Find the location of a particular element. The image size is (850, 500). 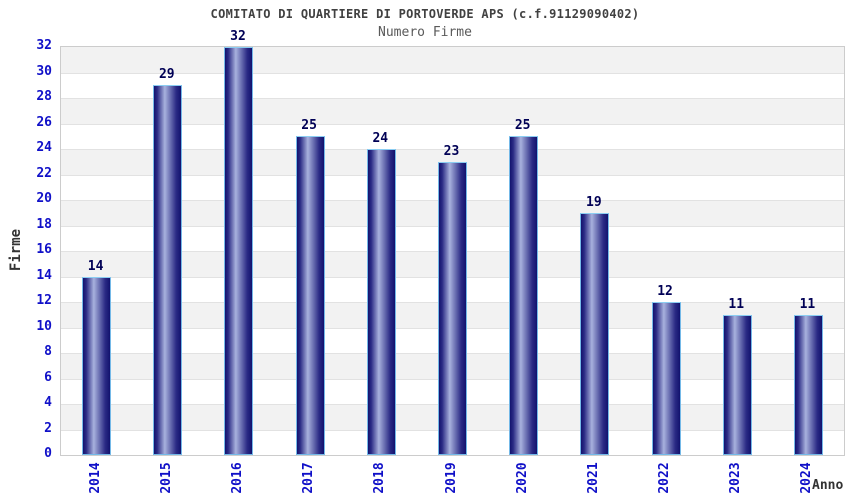

bar-2021 is located at coordinates (595, 333).